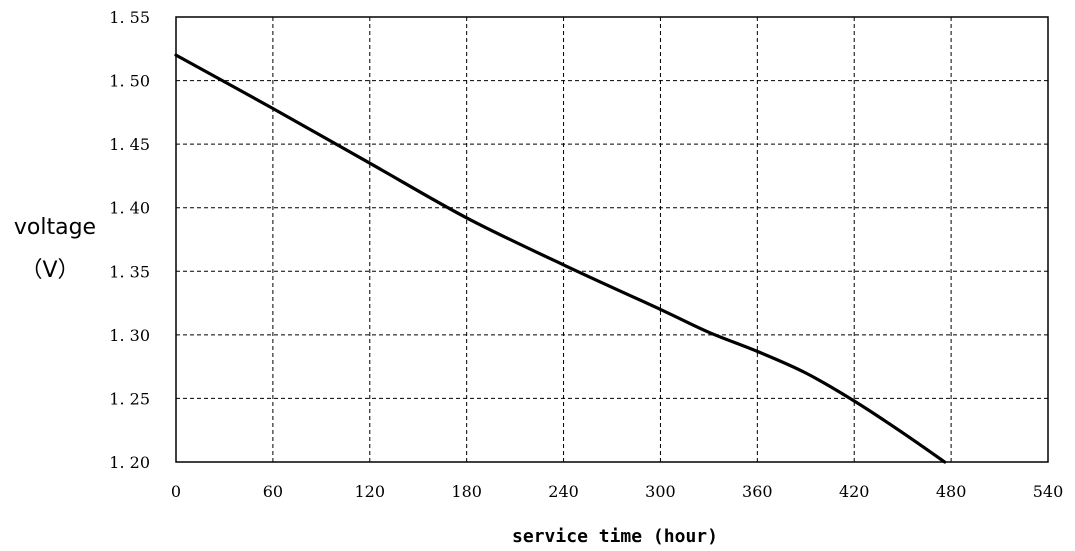 The image size is (1075, 551). What do you see at coordinates (660, 491) in the screenshot?
I see `x-tick-label: 300` at bounding box center [660, 491].